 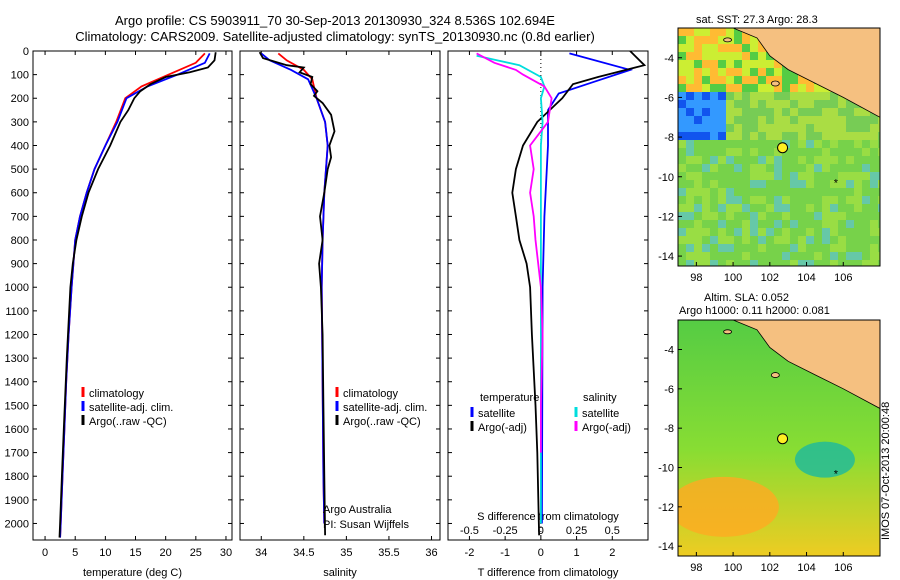 What do you see at coordinates (612, 531) in the screenshot?
I see `salinity-diff-tick-label: 0.5` at bounding box center [612, 531].